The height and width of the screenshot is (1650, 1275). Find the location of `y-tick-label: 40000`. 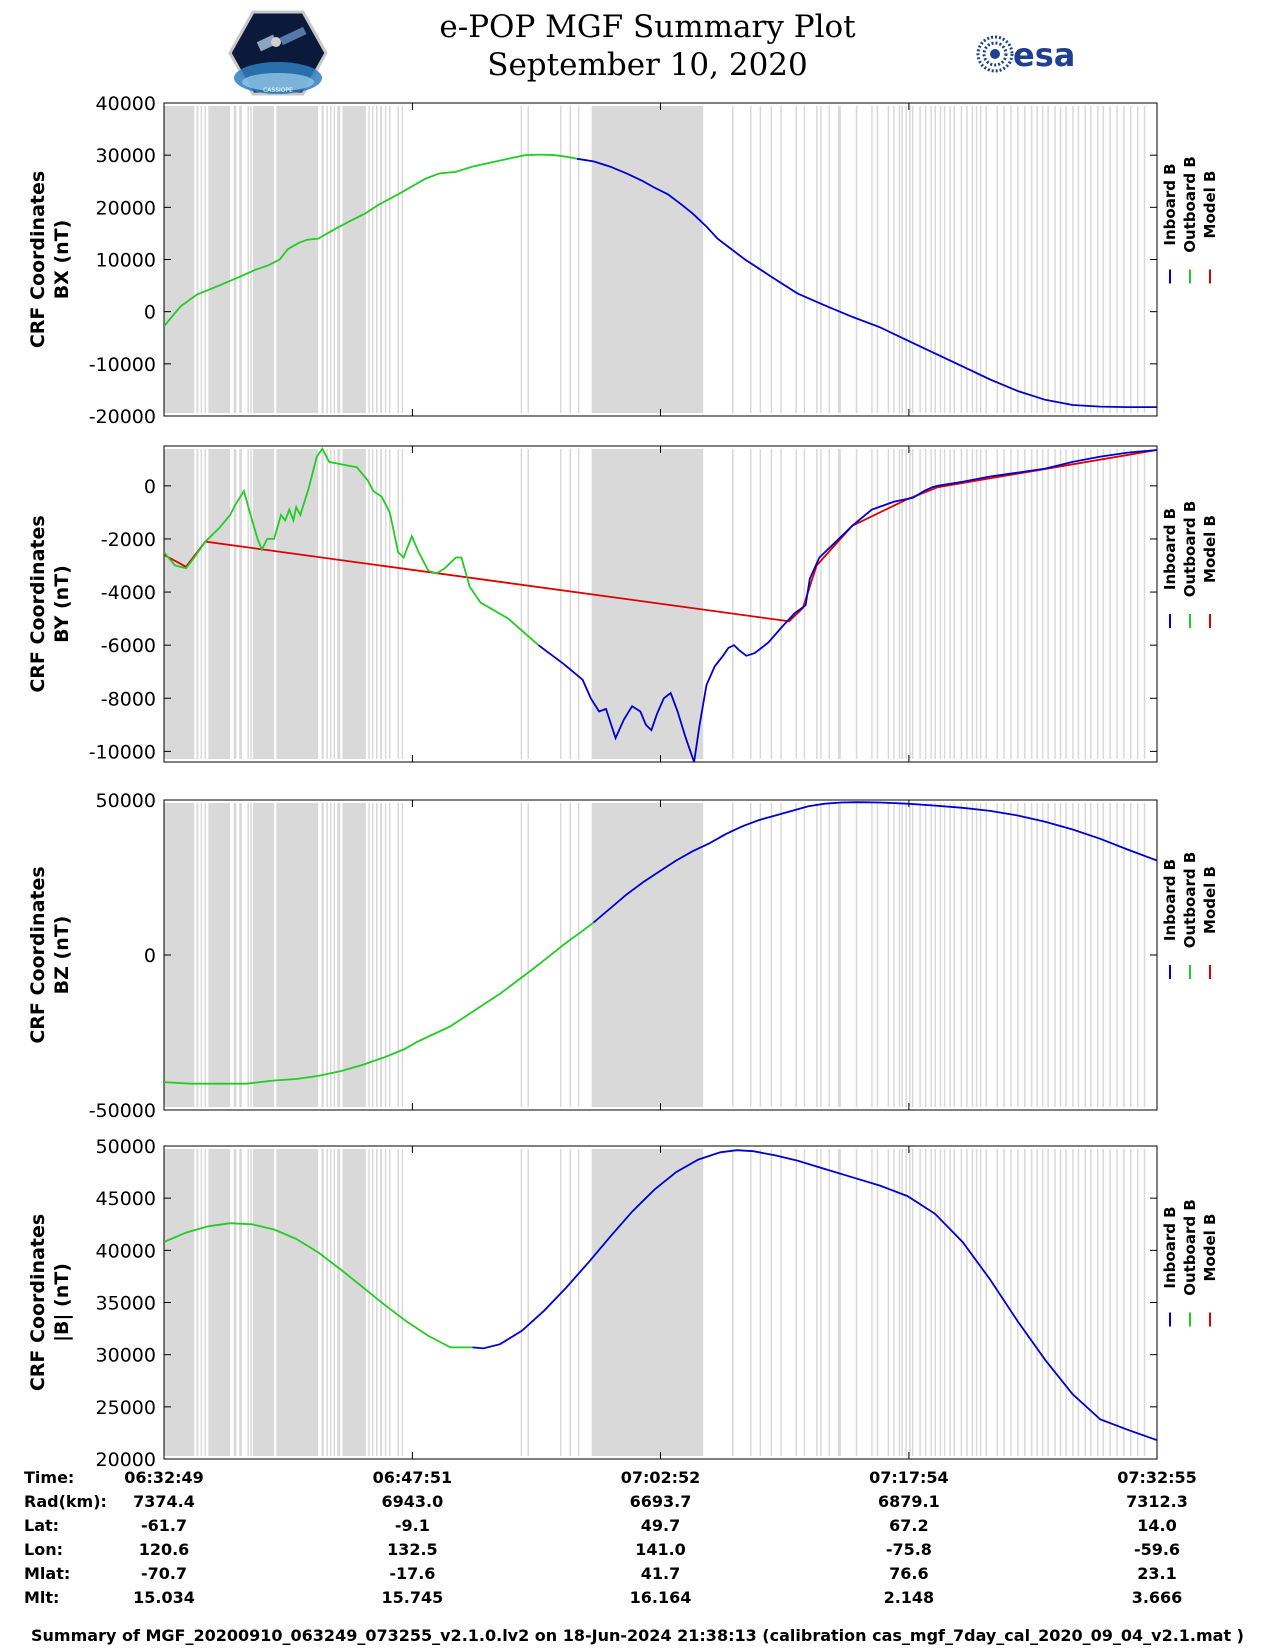

y-tick-label: 40000 is located at coordinates (126, 104).